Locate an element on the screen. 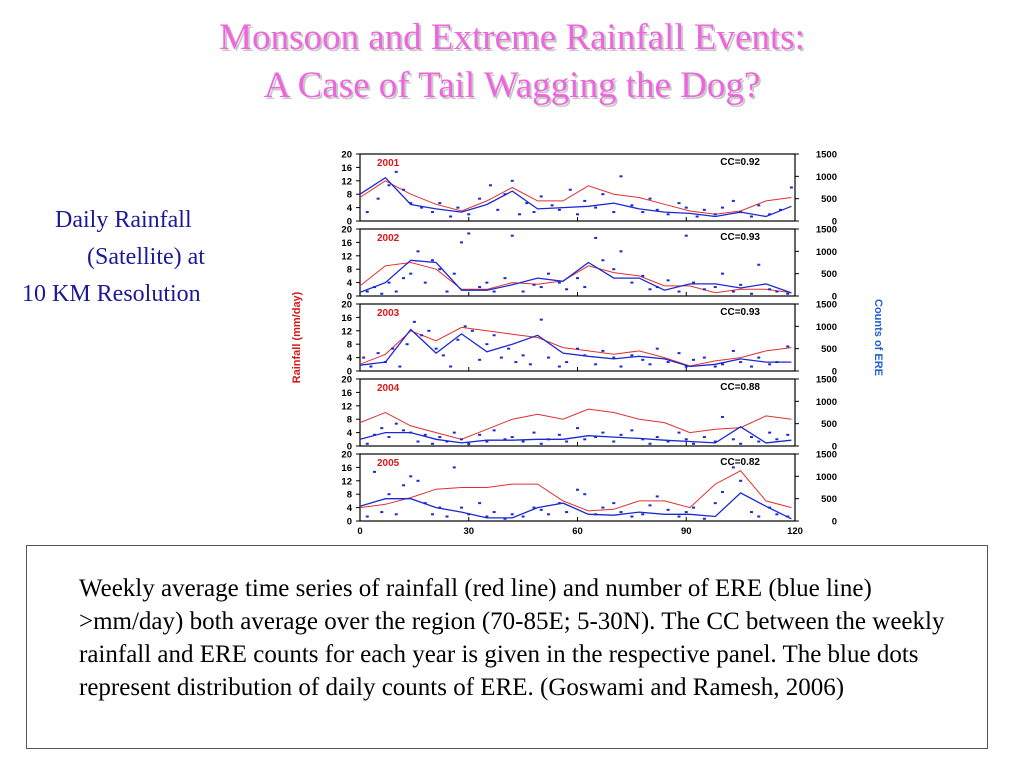  ere-line-2004 is located at coordinates (575, 435).